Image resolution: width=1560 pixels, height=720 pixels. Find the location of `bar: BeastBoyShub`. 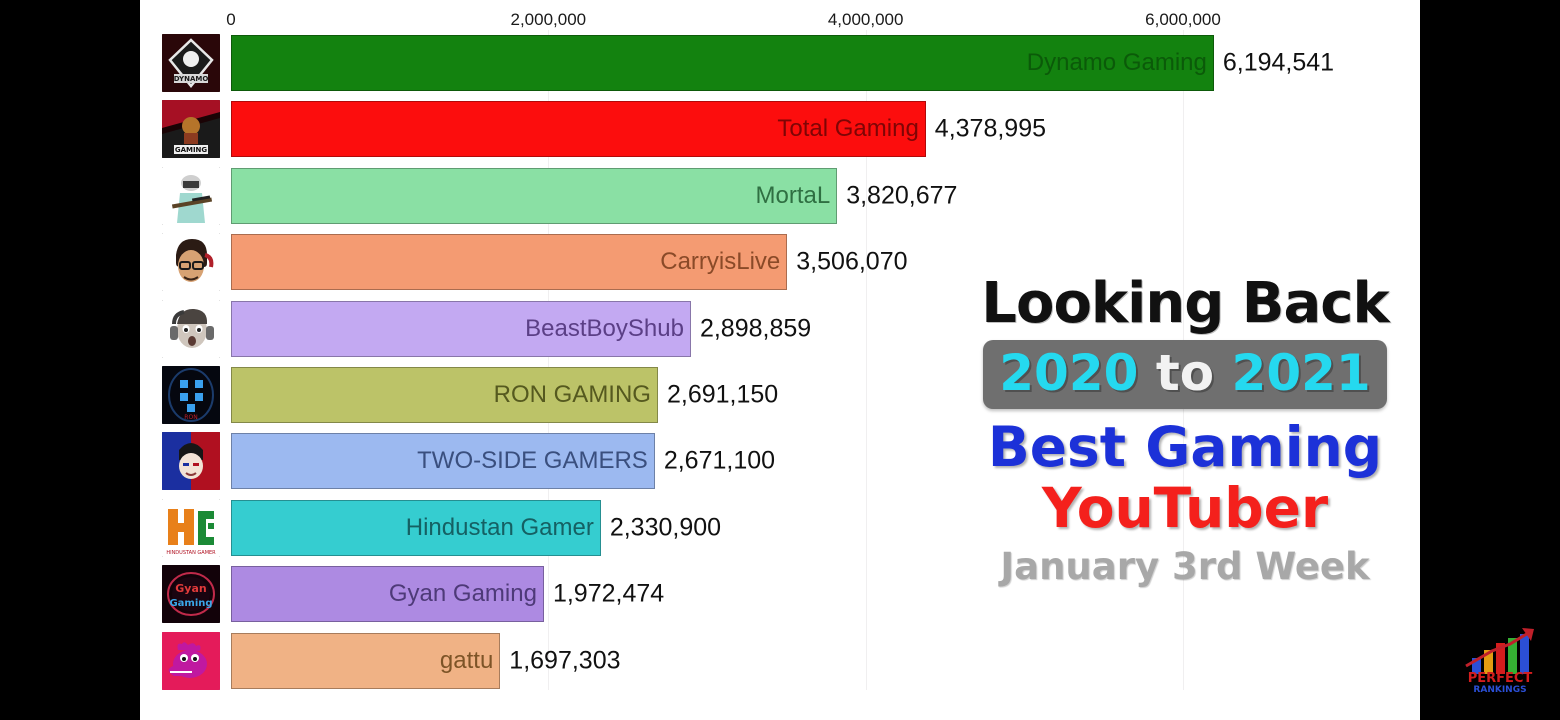

bar: BeastBoyShub is located at coordinates (461, 328).